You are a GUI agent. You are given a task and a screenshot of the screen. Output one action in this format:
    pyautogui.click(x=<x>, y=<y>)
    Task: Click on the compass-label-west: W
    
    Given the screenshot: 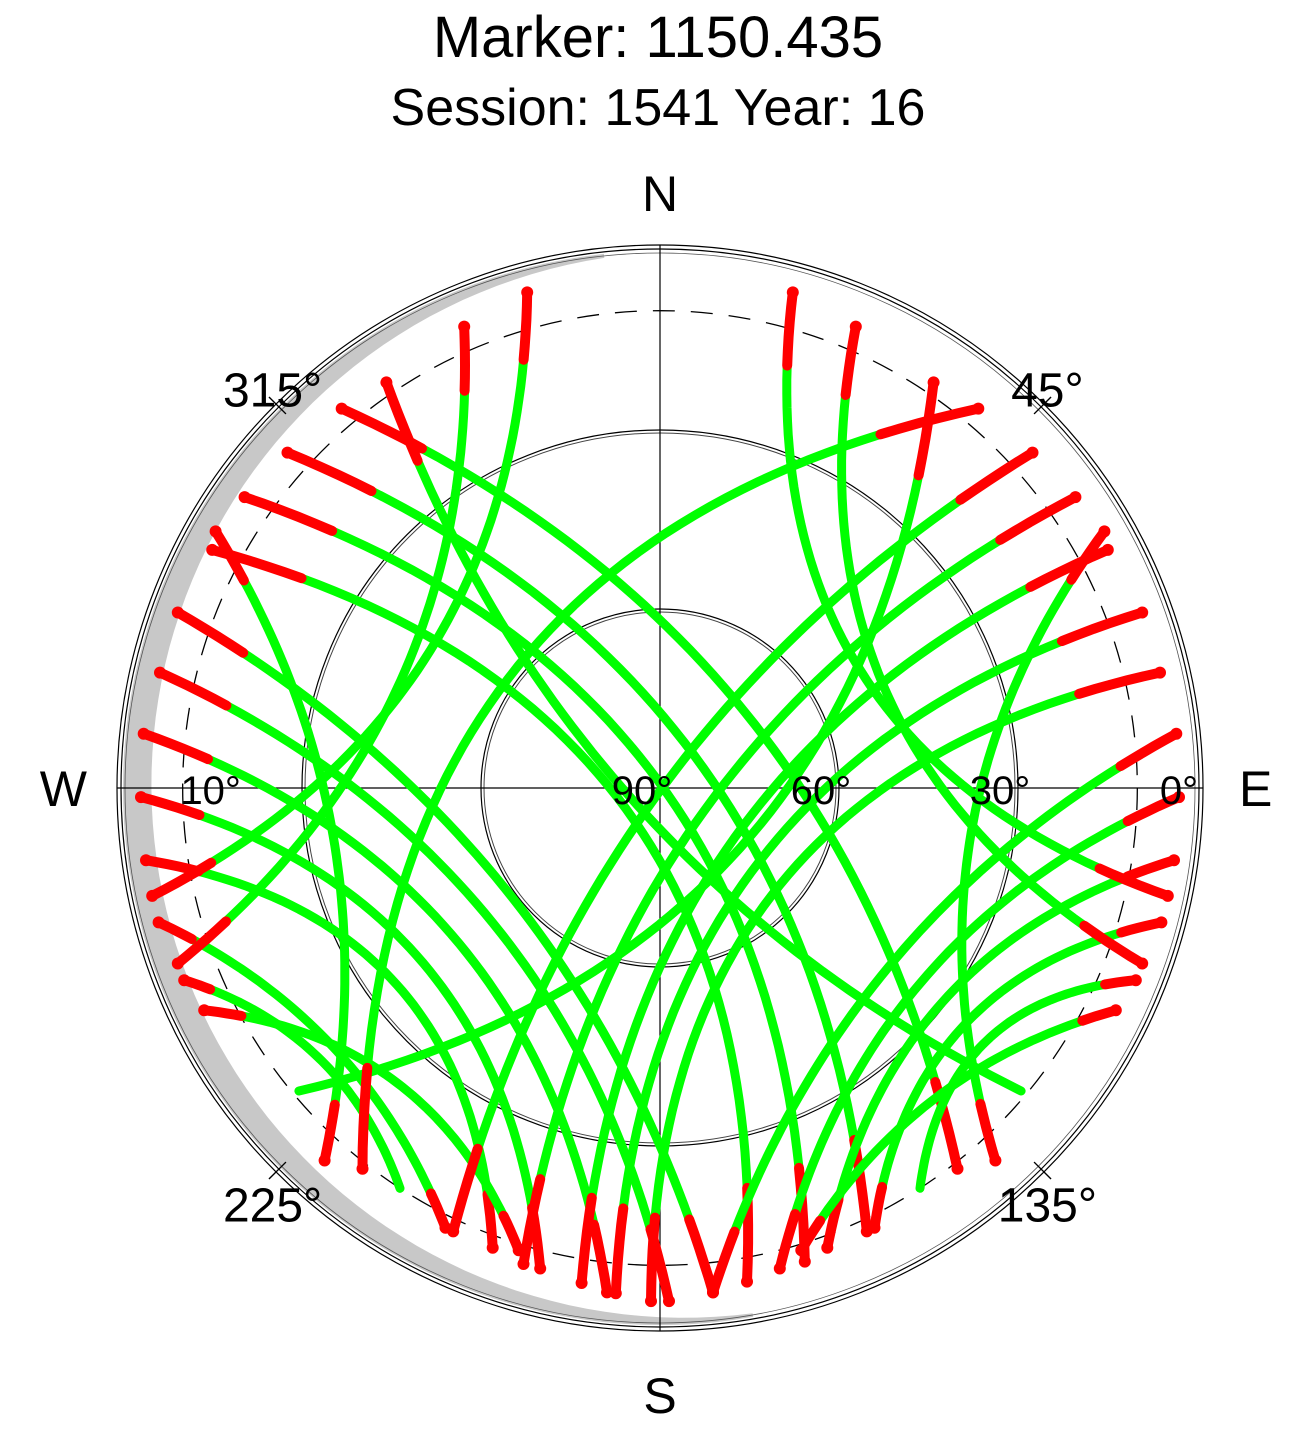 What is the action you would take?
    pyautogui.click(x=64, y=789)
    